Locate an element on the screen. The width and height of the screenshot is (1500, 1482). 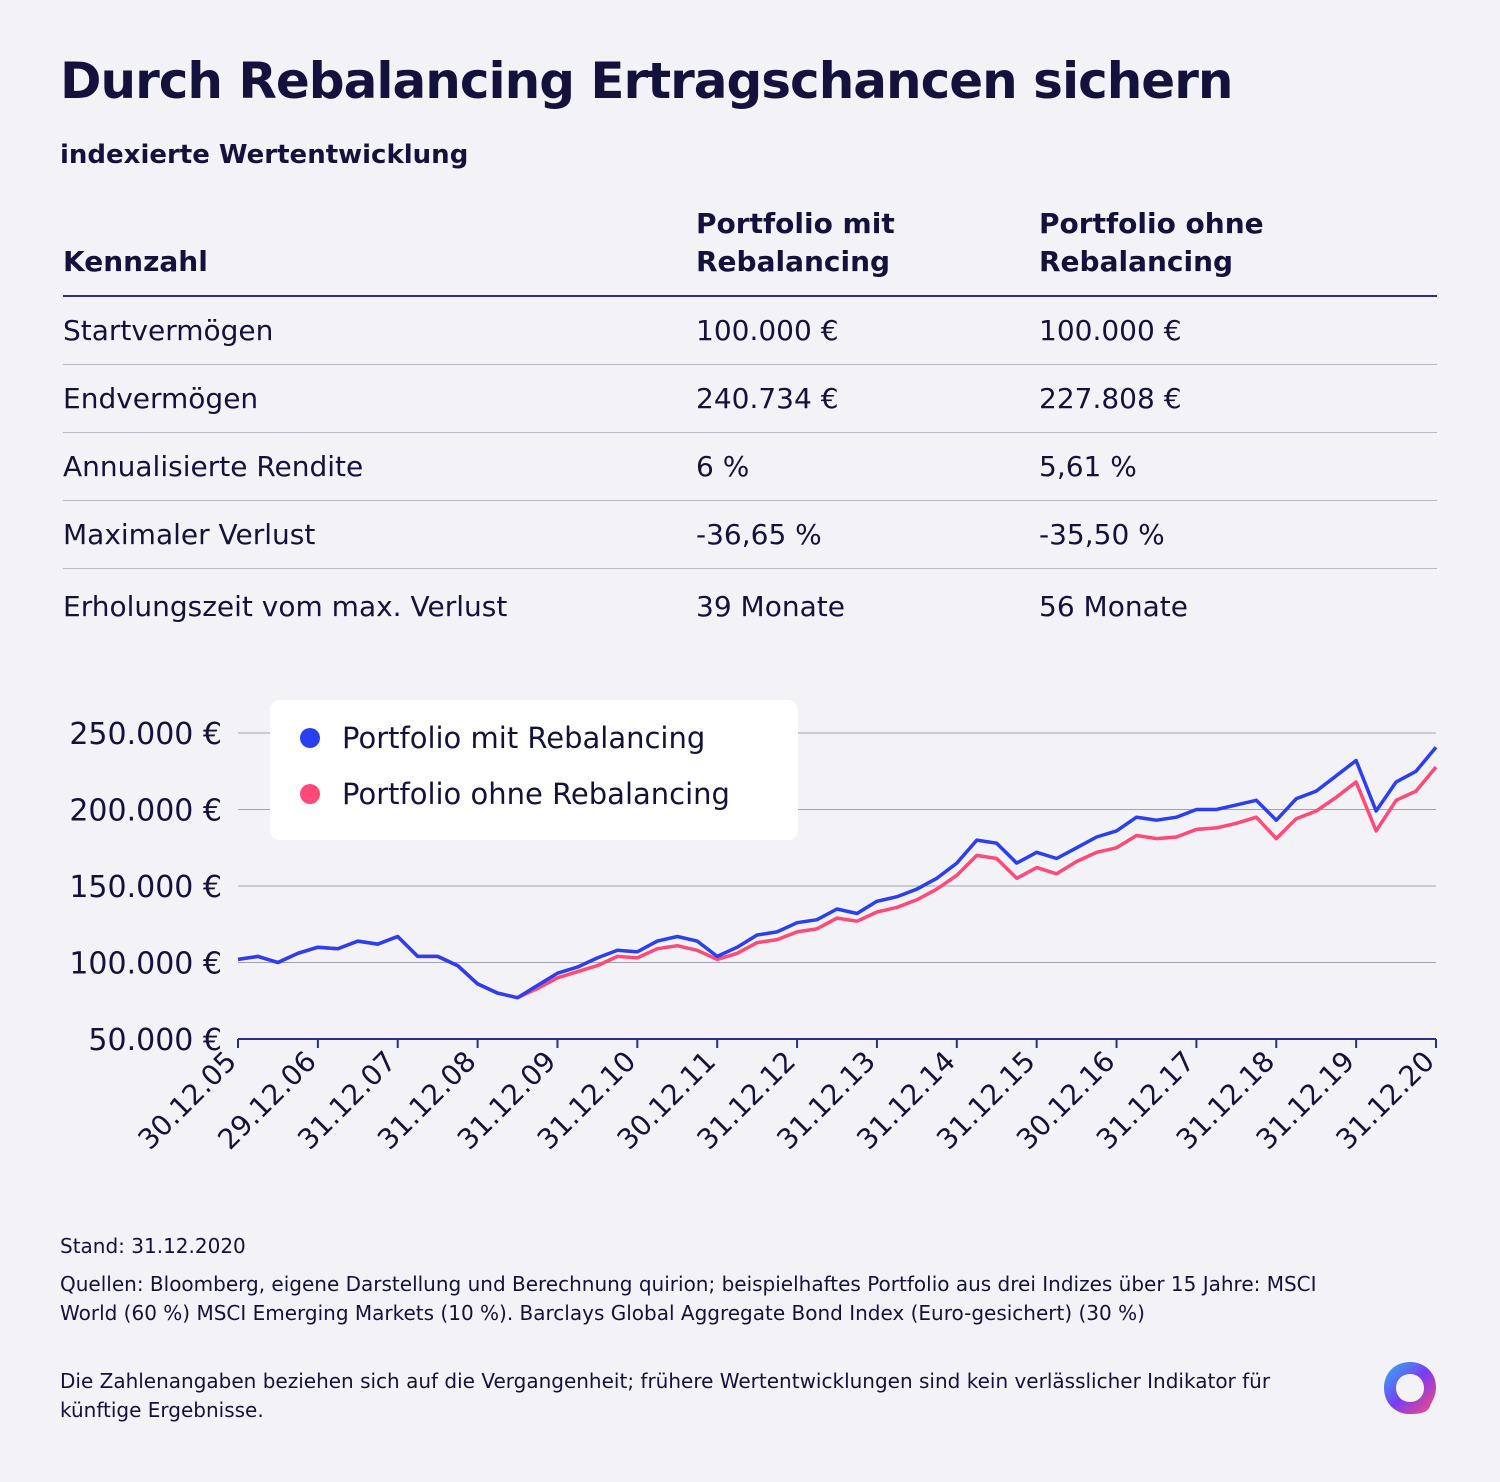
value-ohne-rebalancing: 100.000 € is located at coordinates (1238, 330).